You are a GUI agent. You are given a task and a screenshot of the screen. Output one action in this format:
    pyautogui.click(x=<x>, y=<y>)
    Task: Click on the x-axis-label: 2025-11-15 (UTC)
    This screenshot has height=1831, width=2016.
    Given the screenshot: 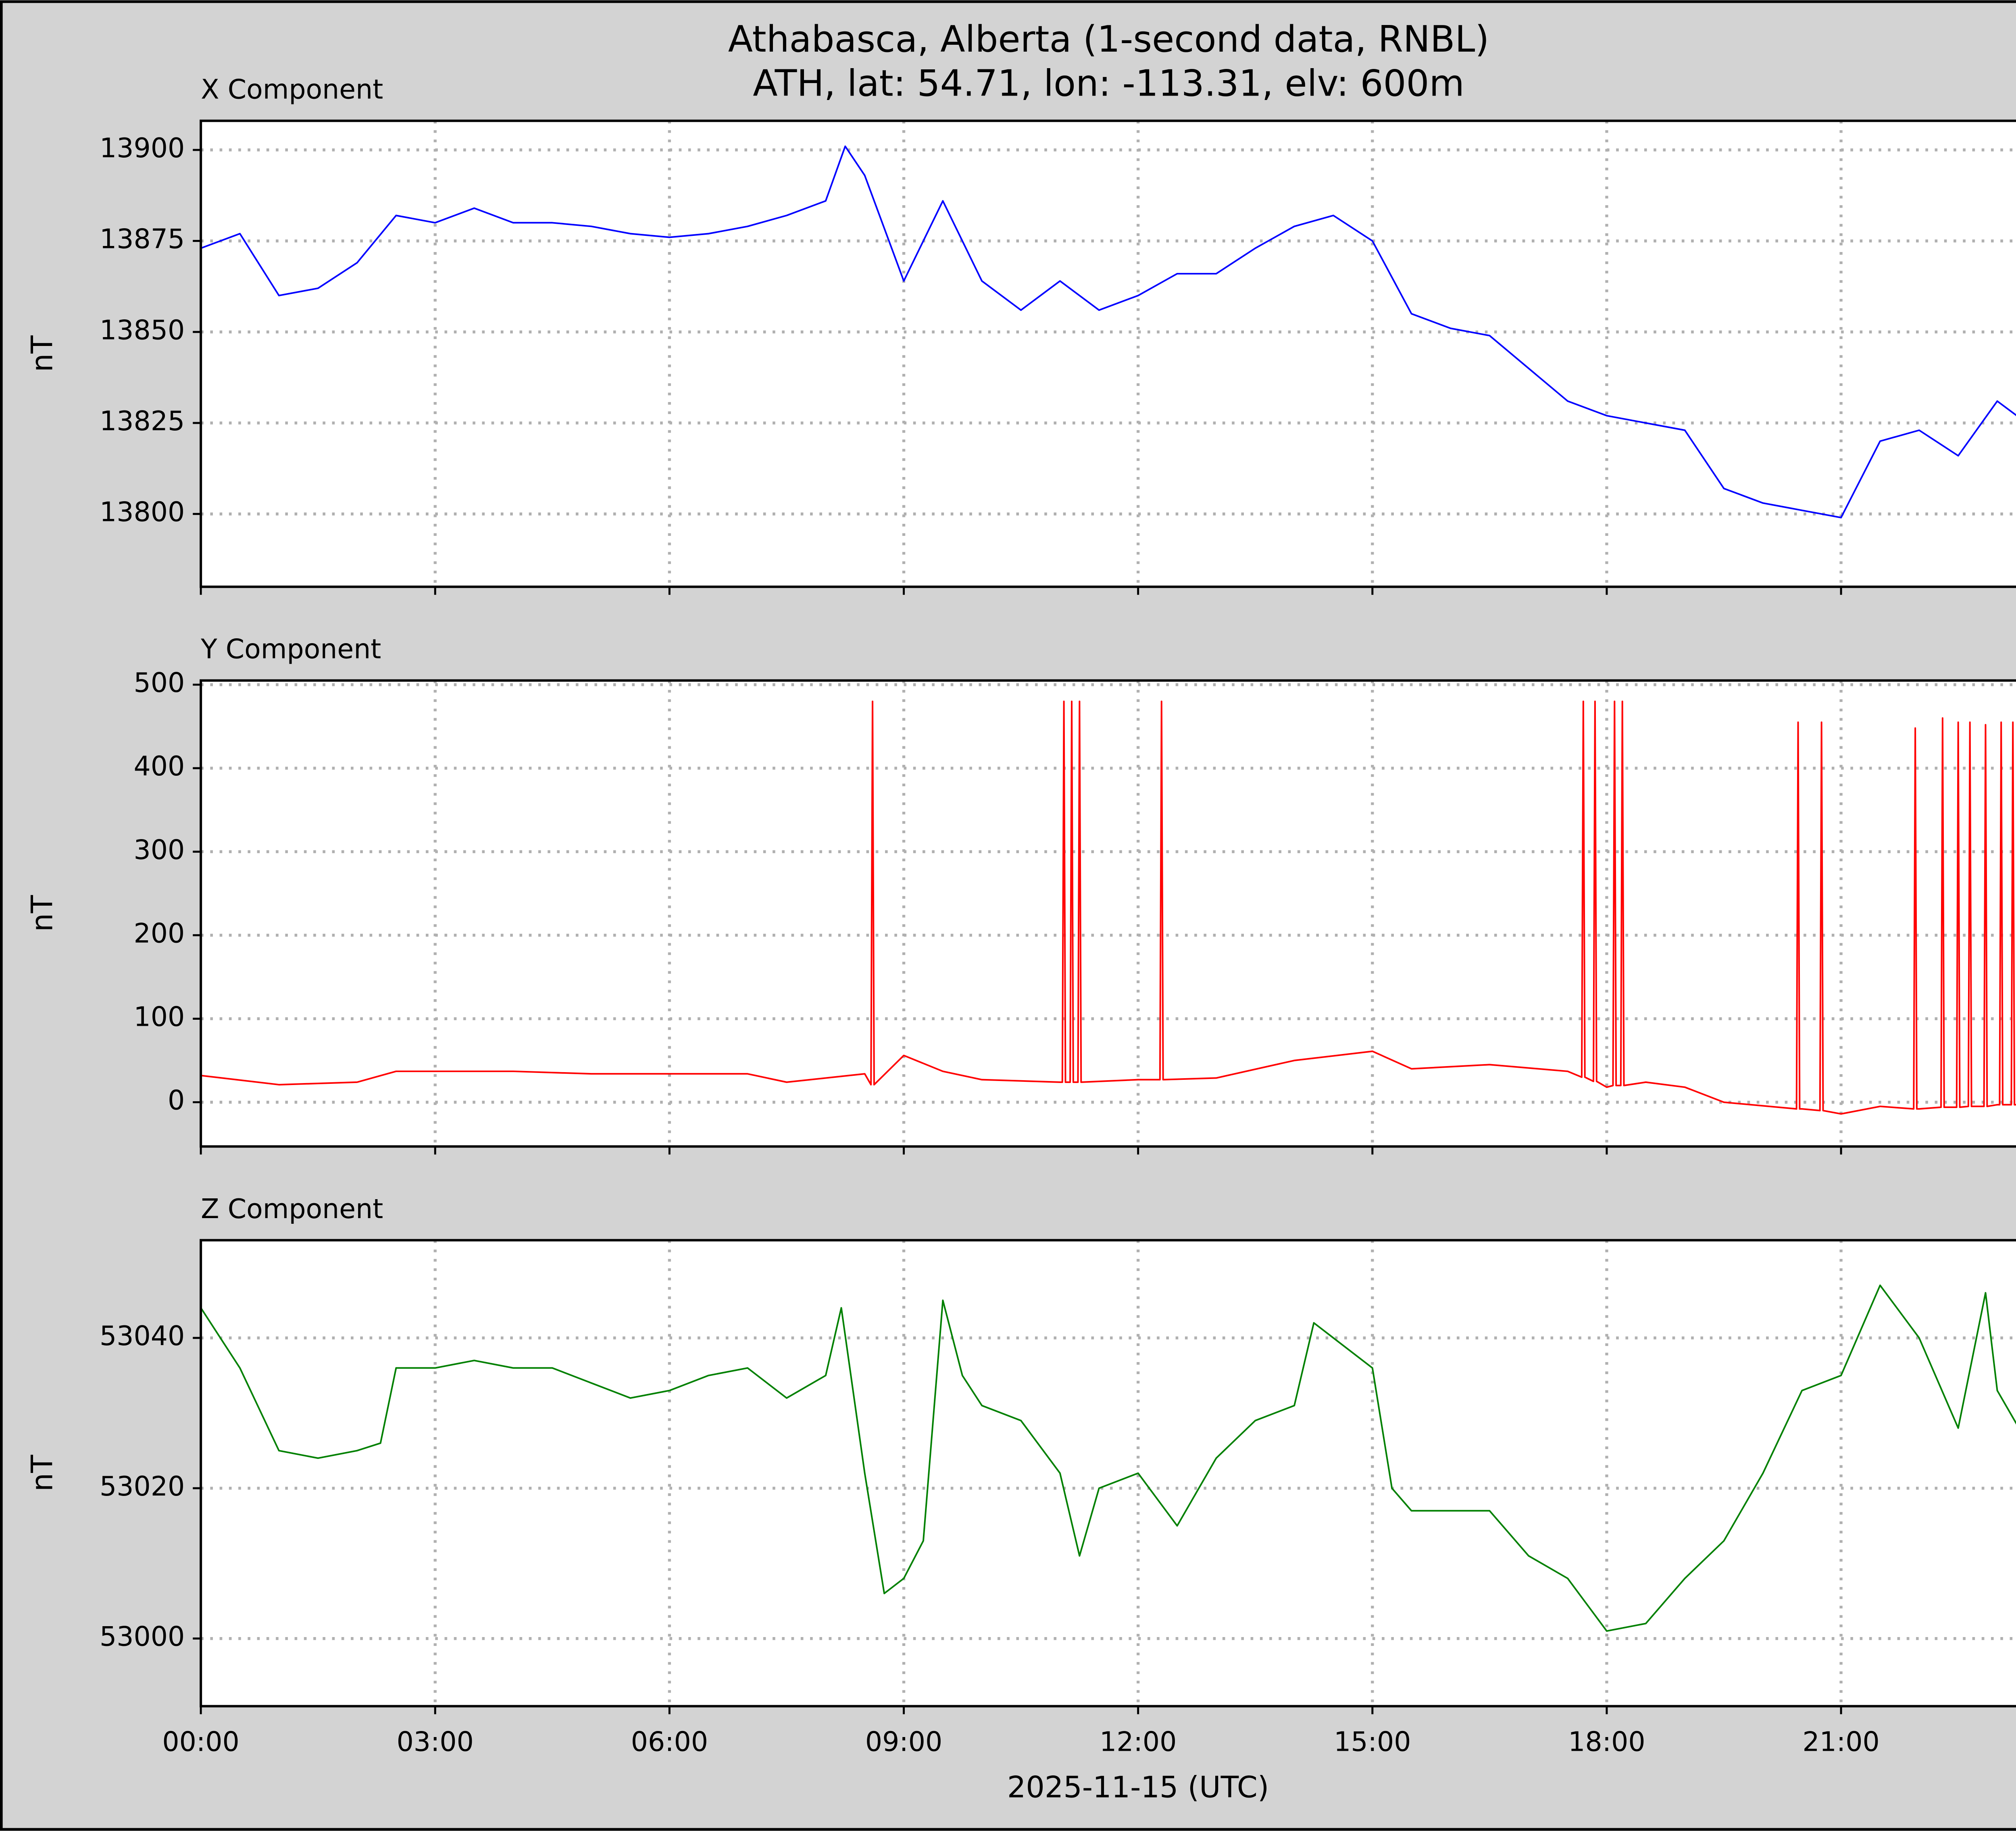 What is the action you would take?
    pyautogui.click(x=1138, y=1787)
    